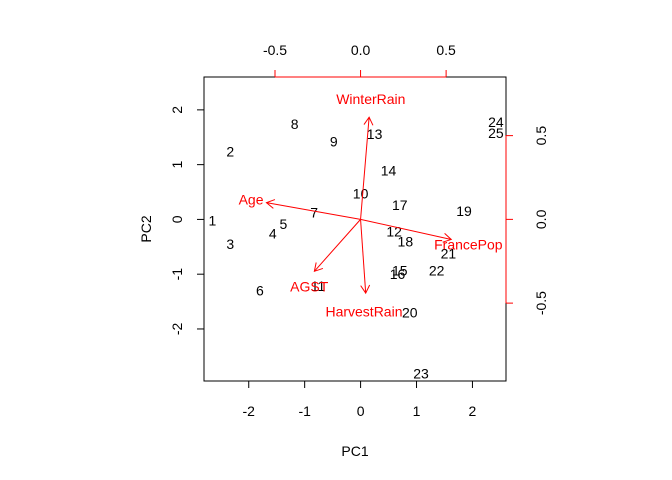 The image size is (672, 480). What do you see at coordinates (359, 60) in the screenshot?
I see `top-axis: -0.5 0.0 0.5` at bounding box center [359, 60].